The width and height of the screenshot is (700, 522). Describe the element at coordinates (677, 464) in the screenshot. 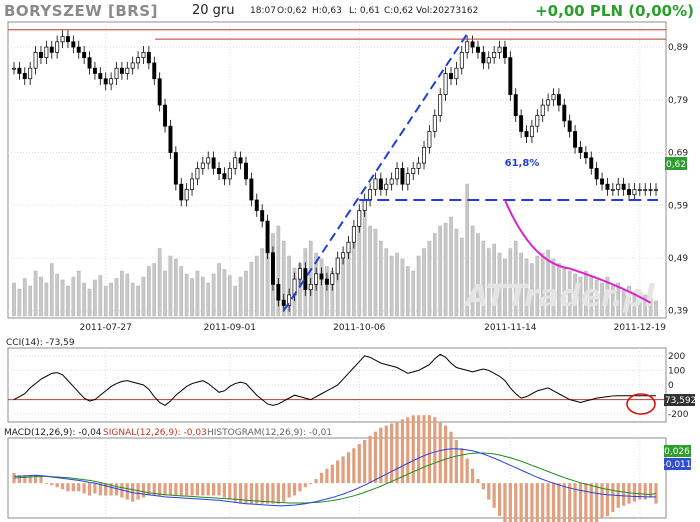

I see `signal-tag-box` at that location.